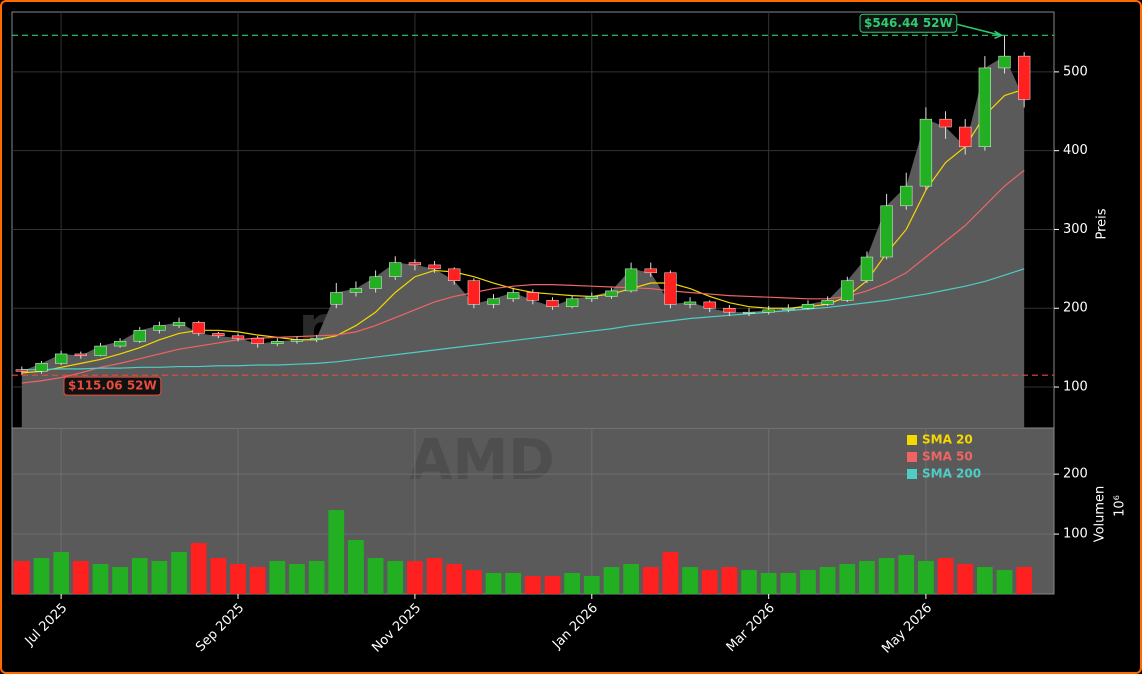 This screenshot has width=1142, height=674. What do you see at coordinates (751, 628) in the screenshot?
I see `x-tick-label: Mar 2026` at bounding box center [751, 628].